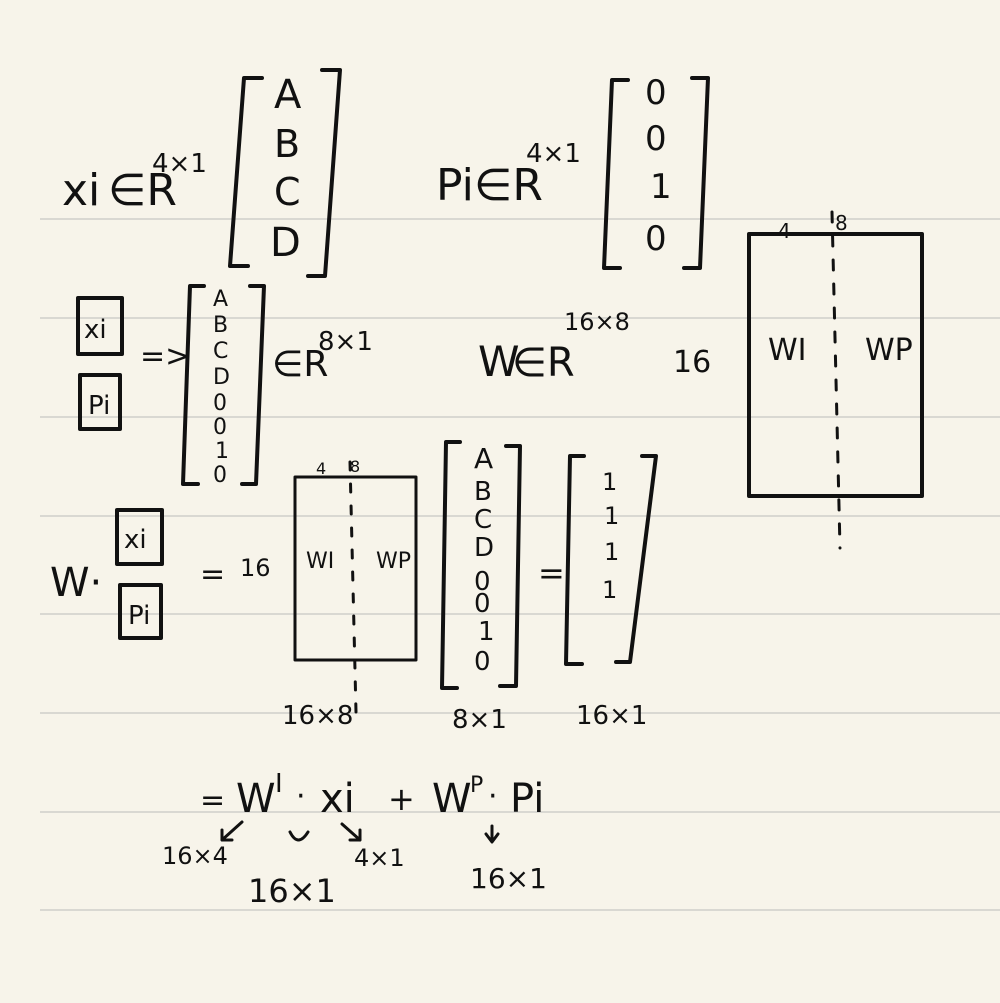  What do you see at coordinates (889, 350) in the screenshot?
I see `big-matrix-right-block: WP` at bounding box center [889, 350].